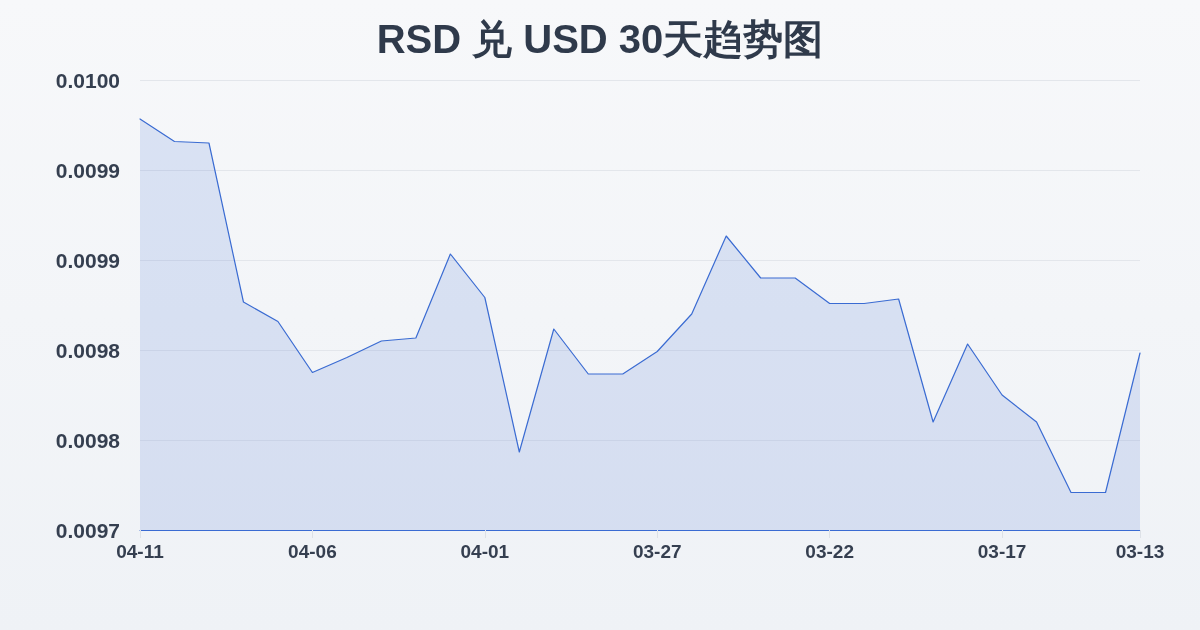 Image resolution: width=1200 pixels, height=630 pixels. What do you see at coordinates (87, 530) in the screenshot?
I see `y-tick-label: 0.0097` at bounding box center [87, 530].